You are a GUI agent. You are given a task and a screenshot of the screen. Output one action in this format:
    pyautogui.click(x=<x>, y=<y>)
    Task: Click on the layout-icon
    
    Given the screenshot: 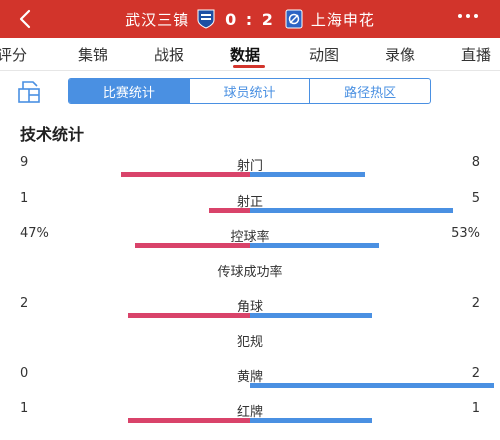 What is the action you would take?
    pyautogui.click(x=29, y=92)
    